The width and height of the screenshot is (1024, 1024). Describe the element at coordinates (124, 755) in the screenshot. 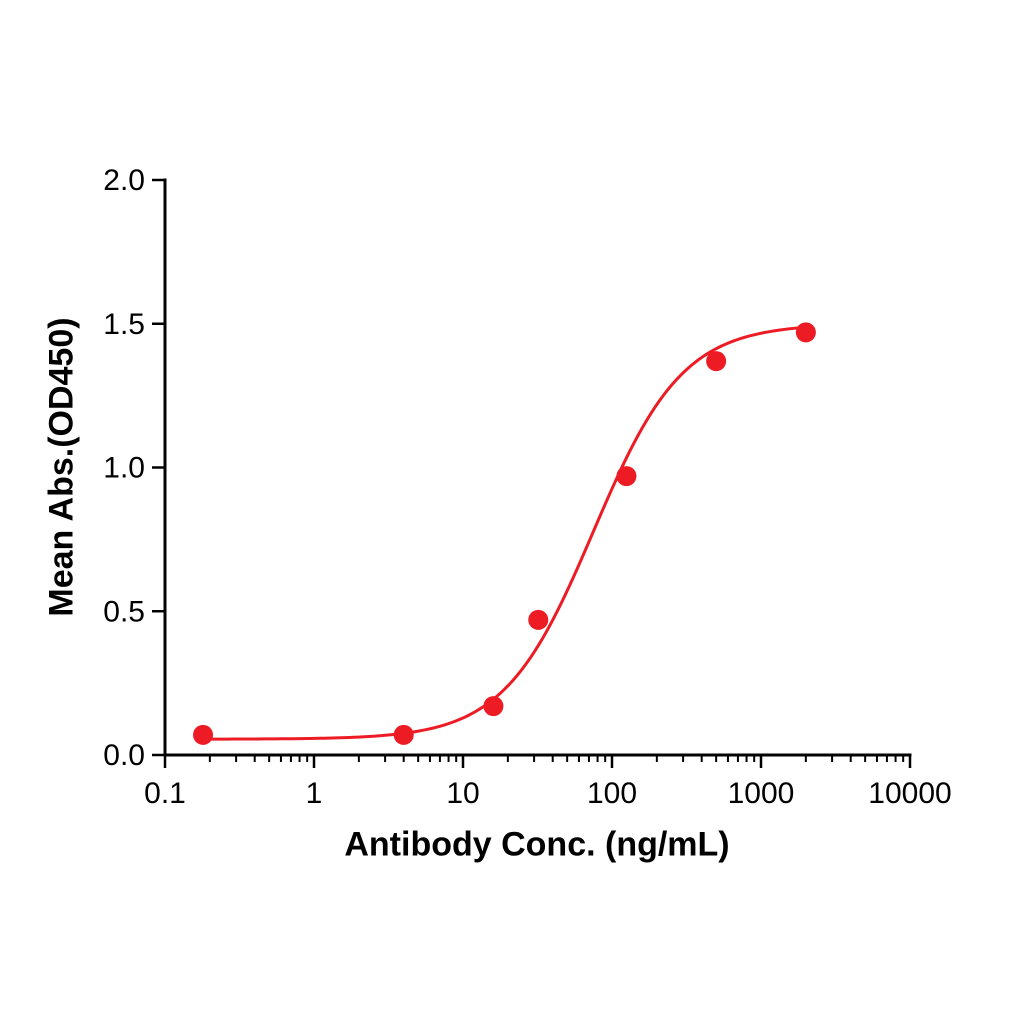

I see `y-tick-label: 0.0` at that location.